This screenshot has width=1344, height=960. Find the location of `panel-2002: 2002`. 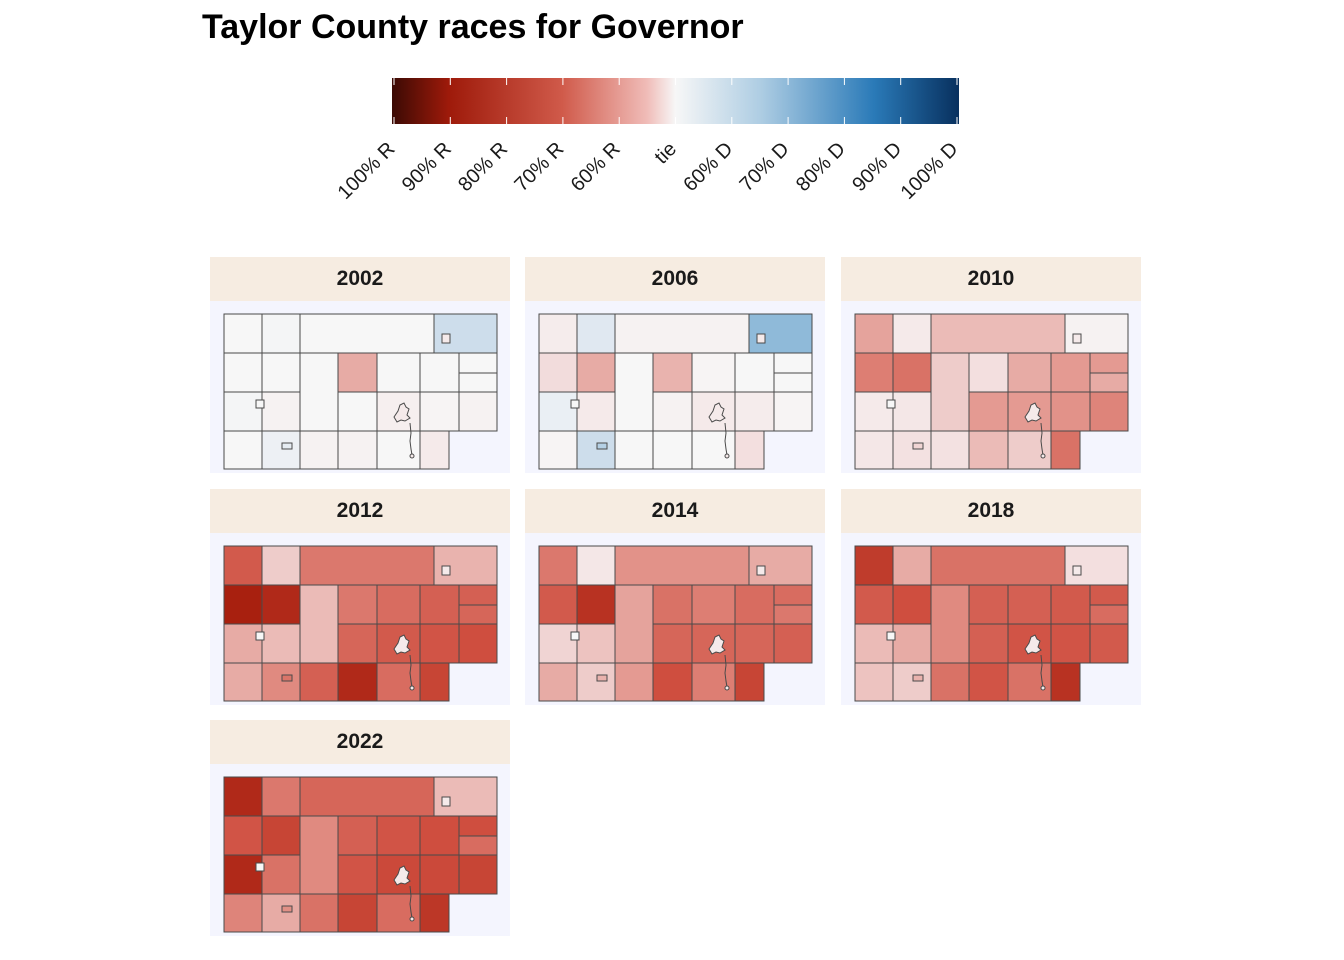

panel-2002: 2002 is located at coordinates (360, 365).